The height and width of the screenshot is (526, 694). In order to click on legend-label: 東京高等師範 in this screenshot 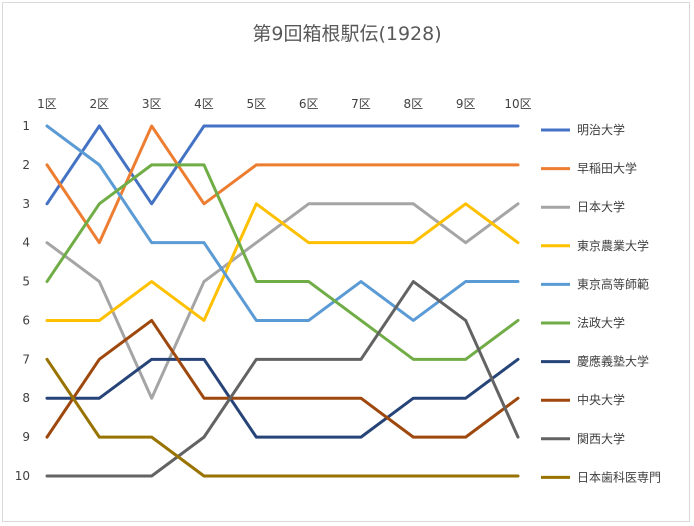, I will do `click(613, 283)`.